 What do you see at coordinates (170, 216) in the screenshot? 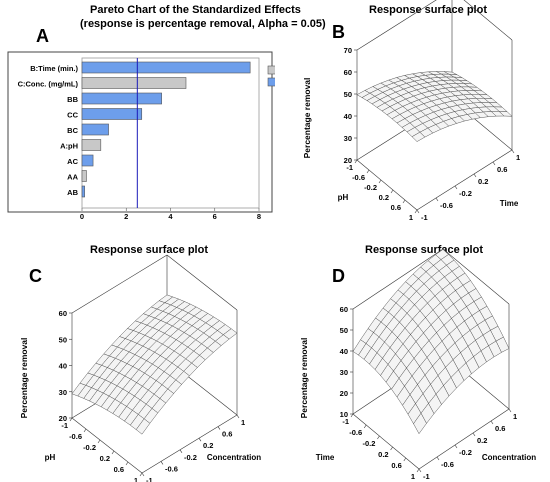
I see `x-tick-label: 4` at bounding box center [170, 216].